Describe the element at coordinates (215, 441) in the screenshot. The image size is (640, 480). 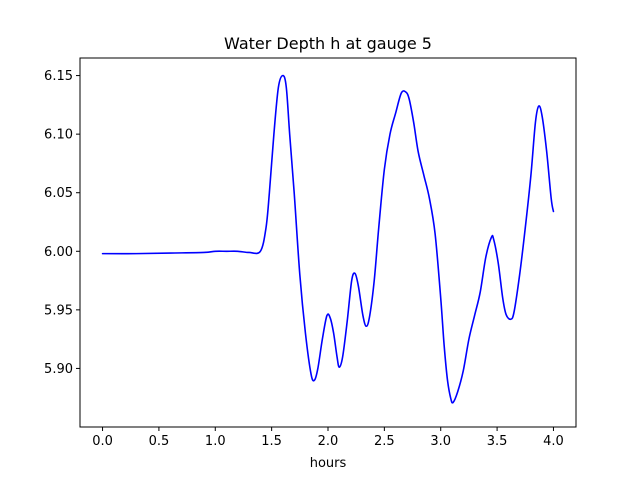
I see `x-tick-label: 1.0` at that location.